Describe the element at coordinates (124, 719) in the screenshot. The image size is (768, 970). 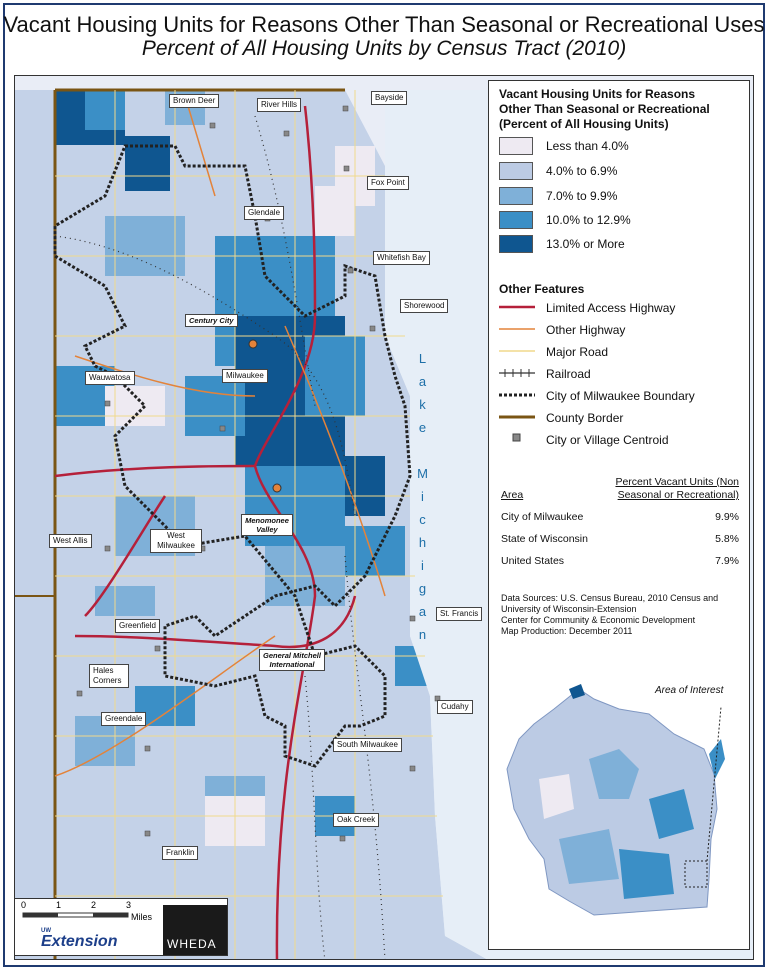
I see `place-greendale: Greendale` at that location.